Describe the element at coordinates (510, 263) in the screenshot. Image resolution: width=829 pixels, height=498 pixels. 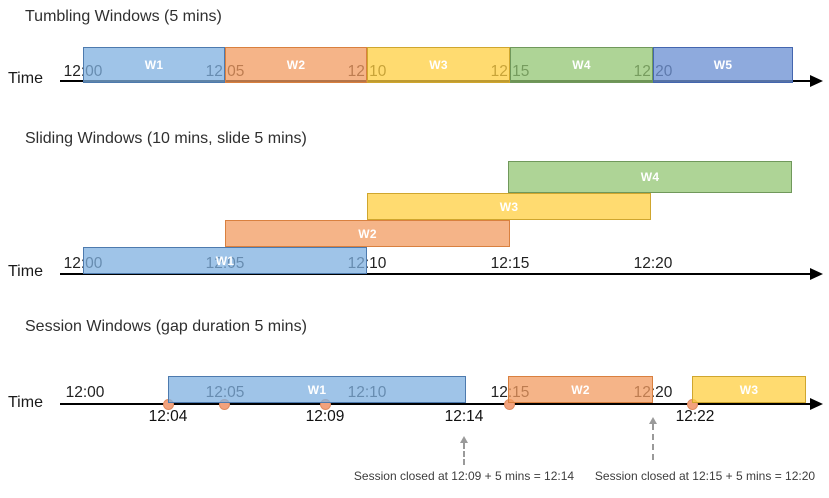
I see `tick-label: 12:15` at that location.